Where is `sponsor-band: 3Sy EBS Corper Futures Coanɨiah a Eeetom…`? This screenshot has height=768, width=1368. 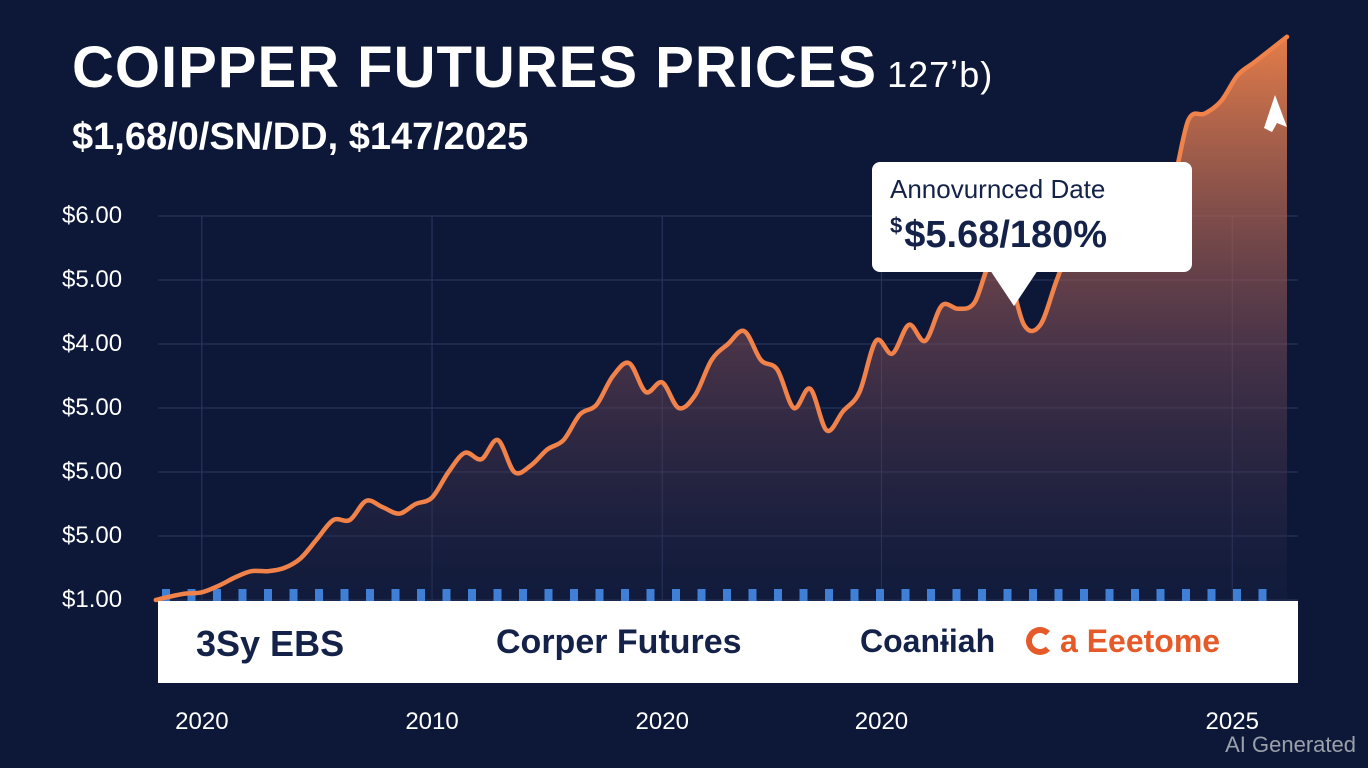
sponsor-band: 3Sy EBS Corper Futures Coanɨiah a Eeetom… is located at coordinates (728, 642).